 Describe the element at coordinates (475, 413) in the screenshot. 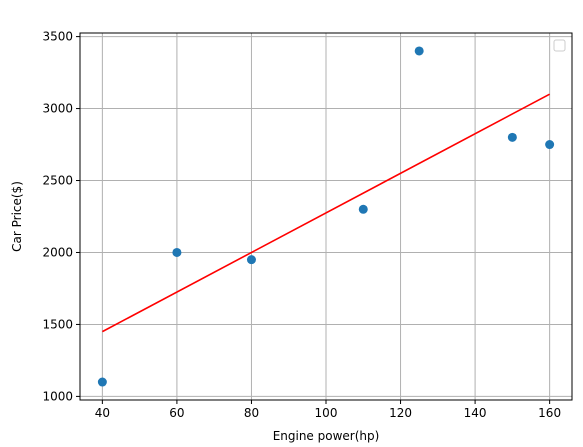

I see `x-tick-label: 140` at that location.